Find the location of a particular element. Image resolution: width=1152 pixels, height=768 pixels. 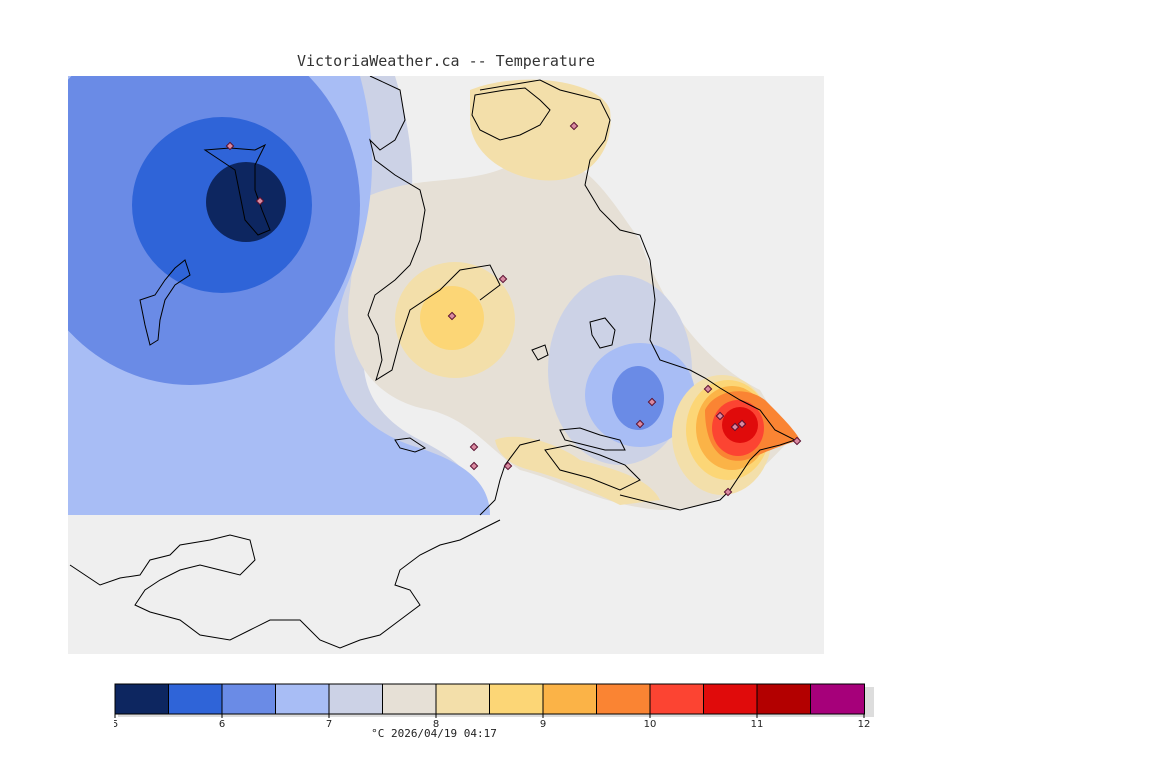

legend-tick-label: 11 is located at coordinates (757, 724).